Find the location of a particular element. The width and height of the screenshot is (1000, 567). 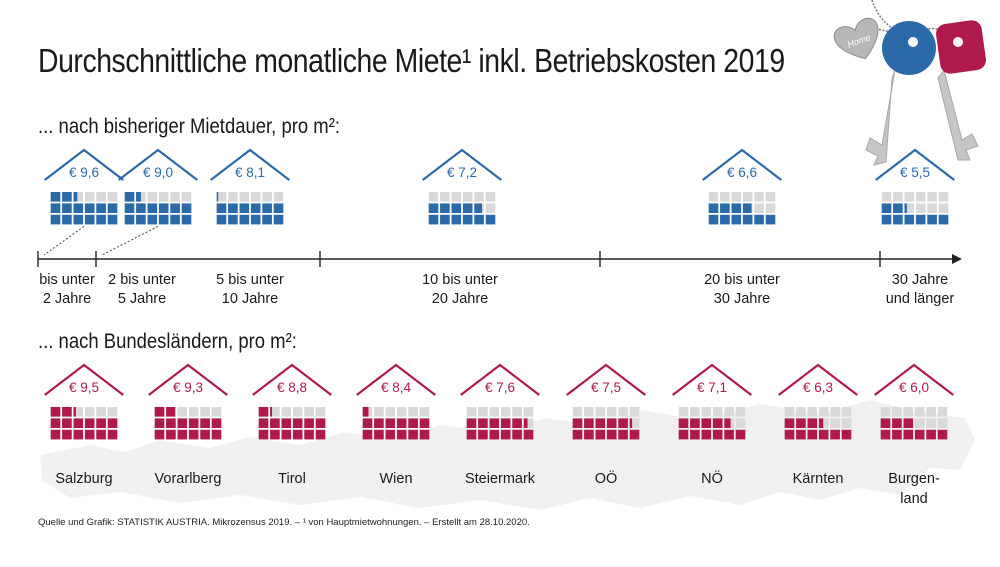

duration-house-3-value-label: € 7,2 is located at coordinates (462, 172).